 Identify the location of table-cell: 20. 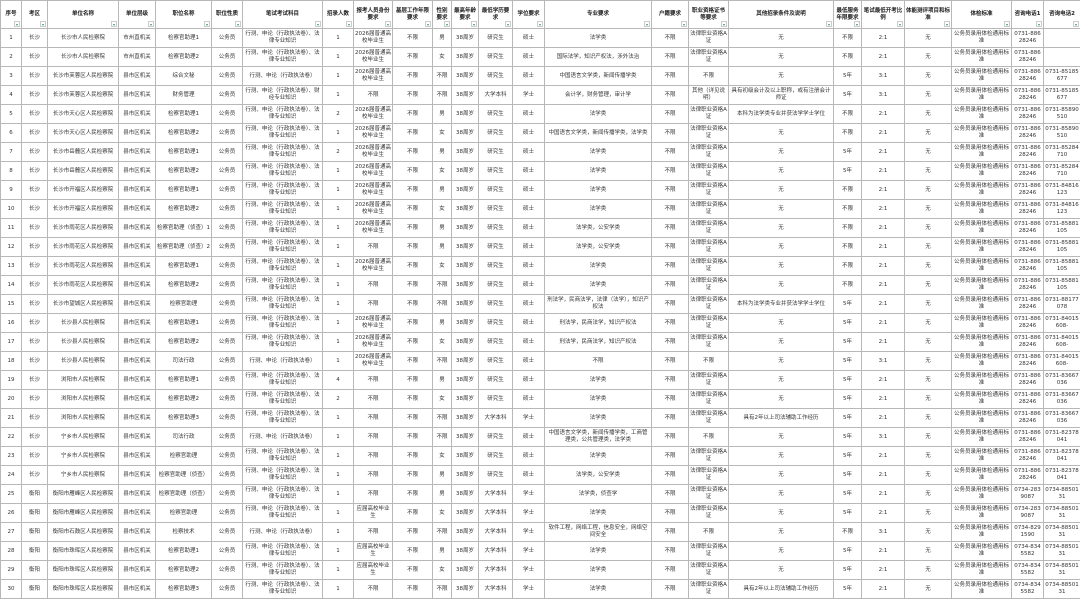
(11, 399).